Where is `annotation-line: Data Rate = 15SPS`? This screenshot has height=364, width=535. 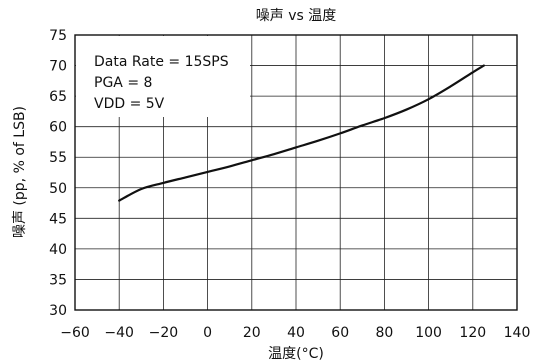
annotation-line: Data Rate = 15SPS is located at coordinates (161, 62).